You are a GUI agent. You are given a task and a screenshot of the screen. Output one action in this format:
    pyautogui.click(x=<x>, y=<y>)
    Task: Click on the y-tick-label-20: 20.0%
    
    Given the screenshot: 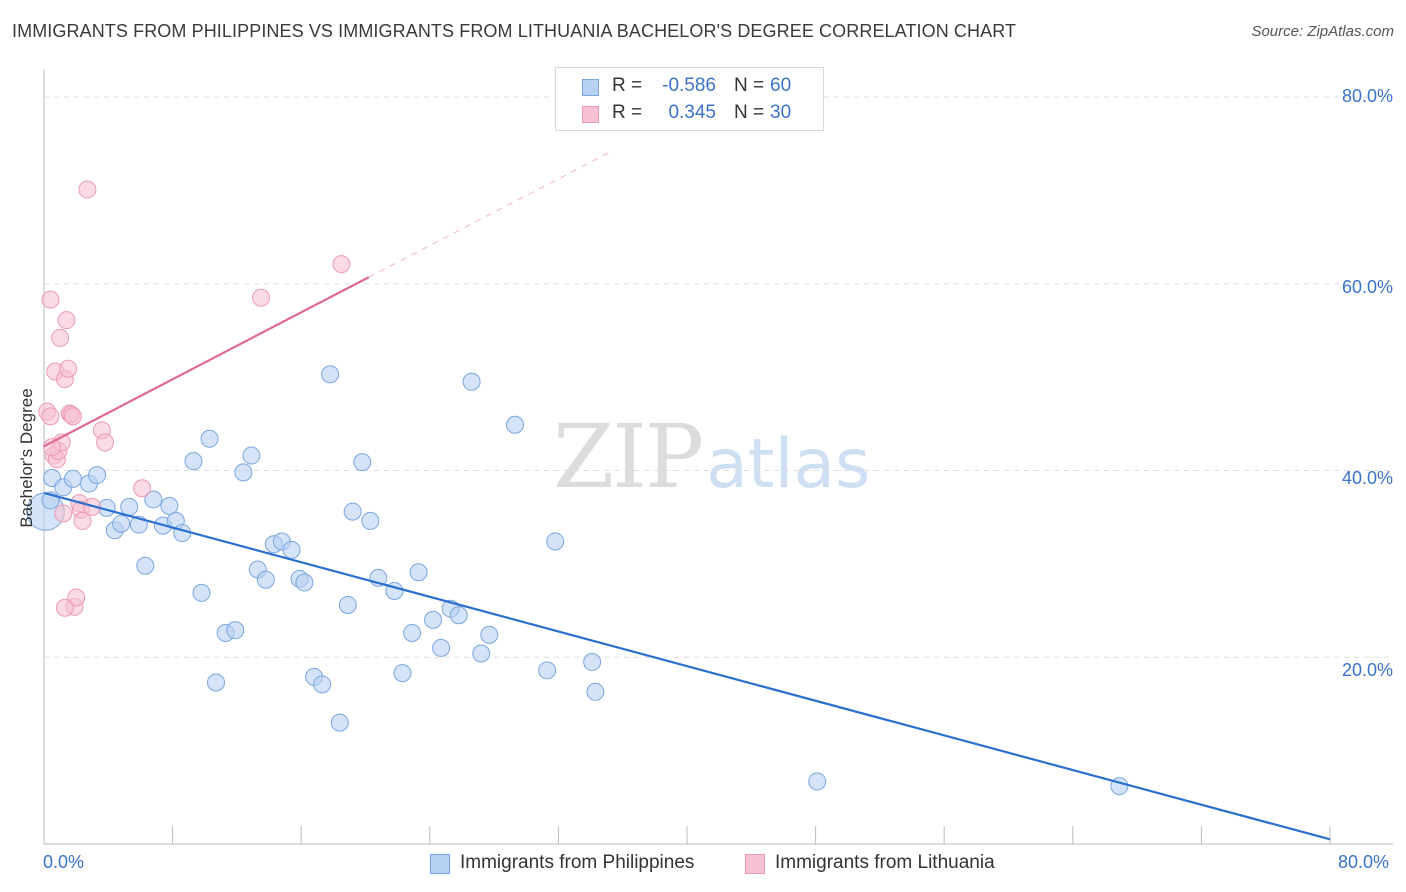 What is the action you would take?
    pyautogui.click(x=1367, y=670)
    